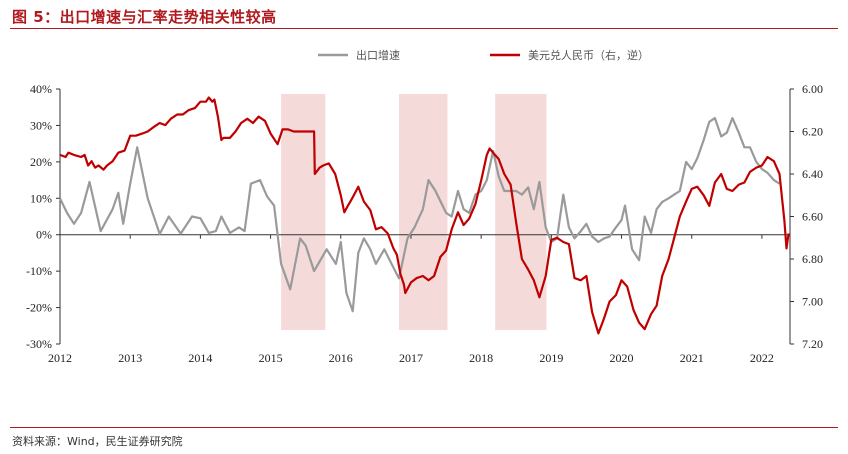 This screenshot has width=848, height=454. Describe the element at coordinates (812, 174) in the screenshot. I see `y-right-tick-label: 6.40` at that location.